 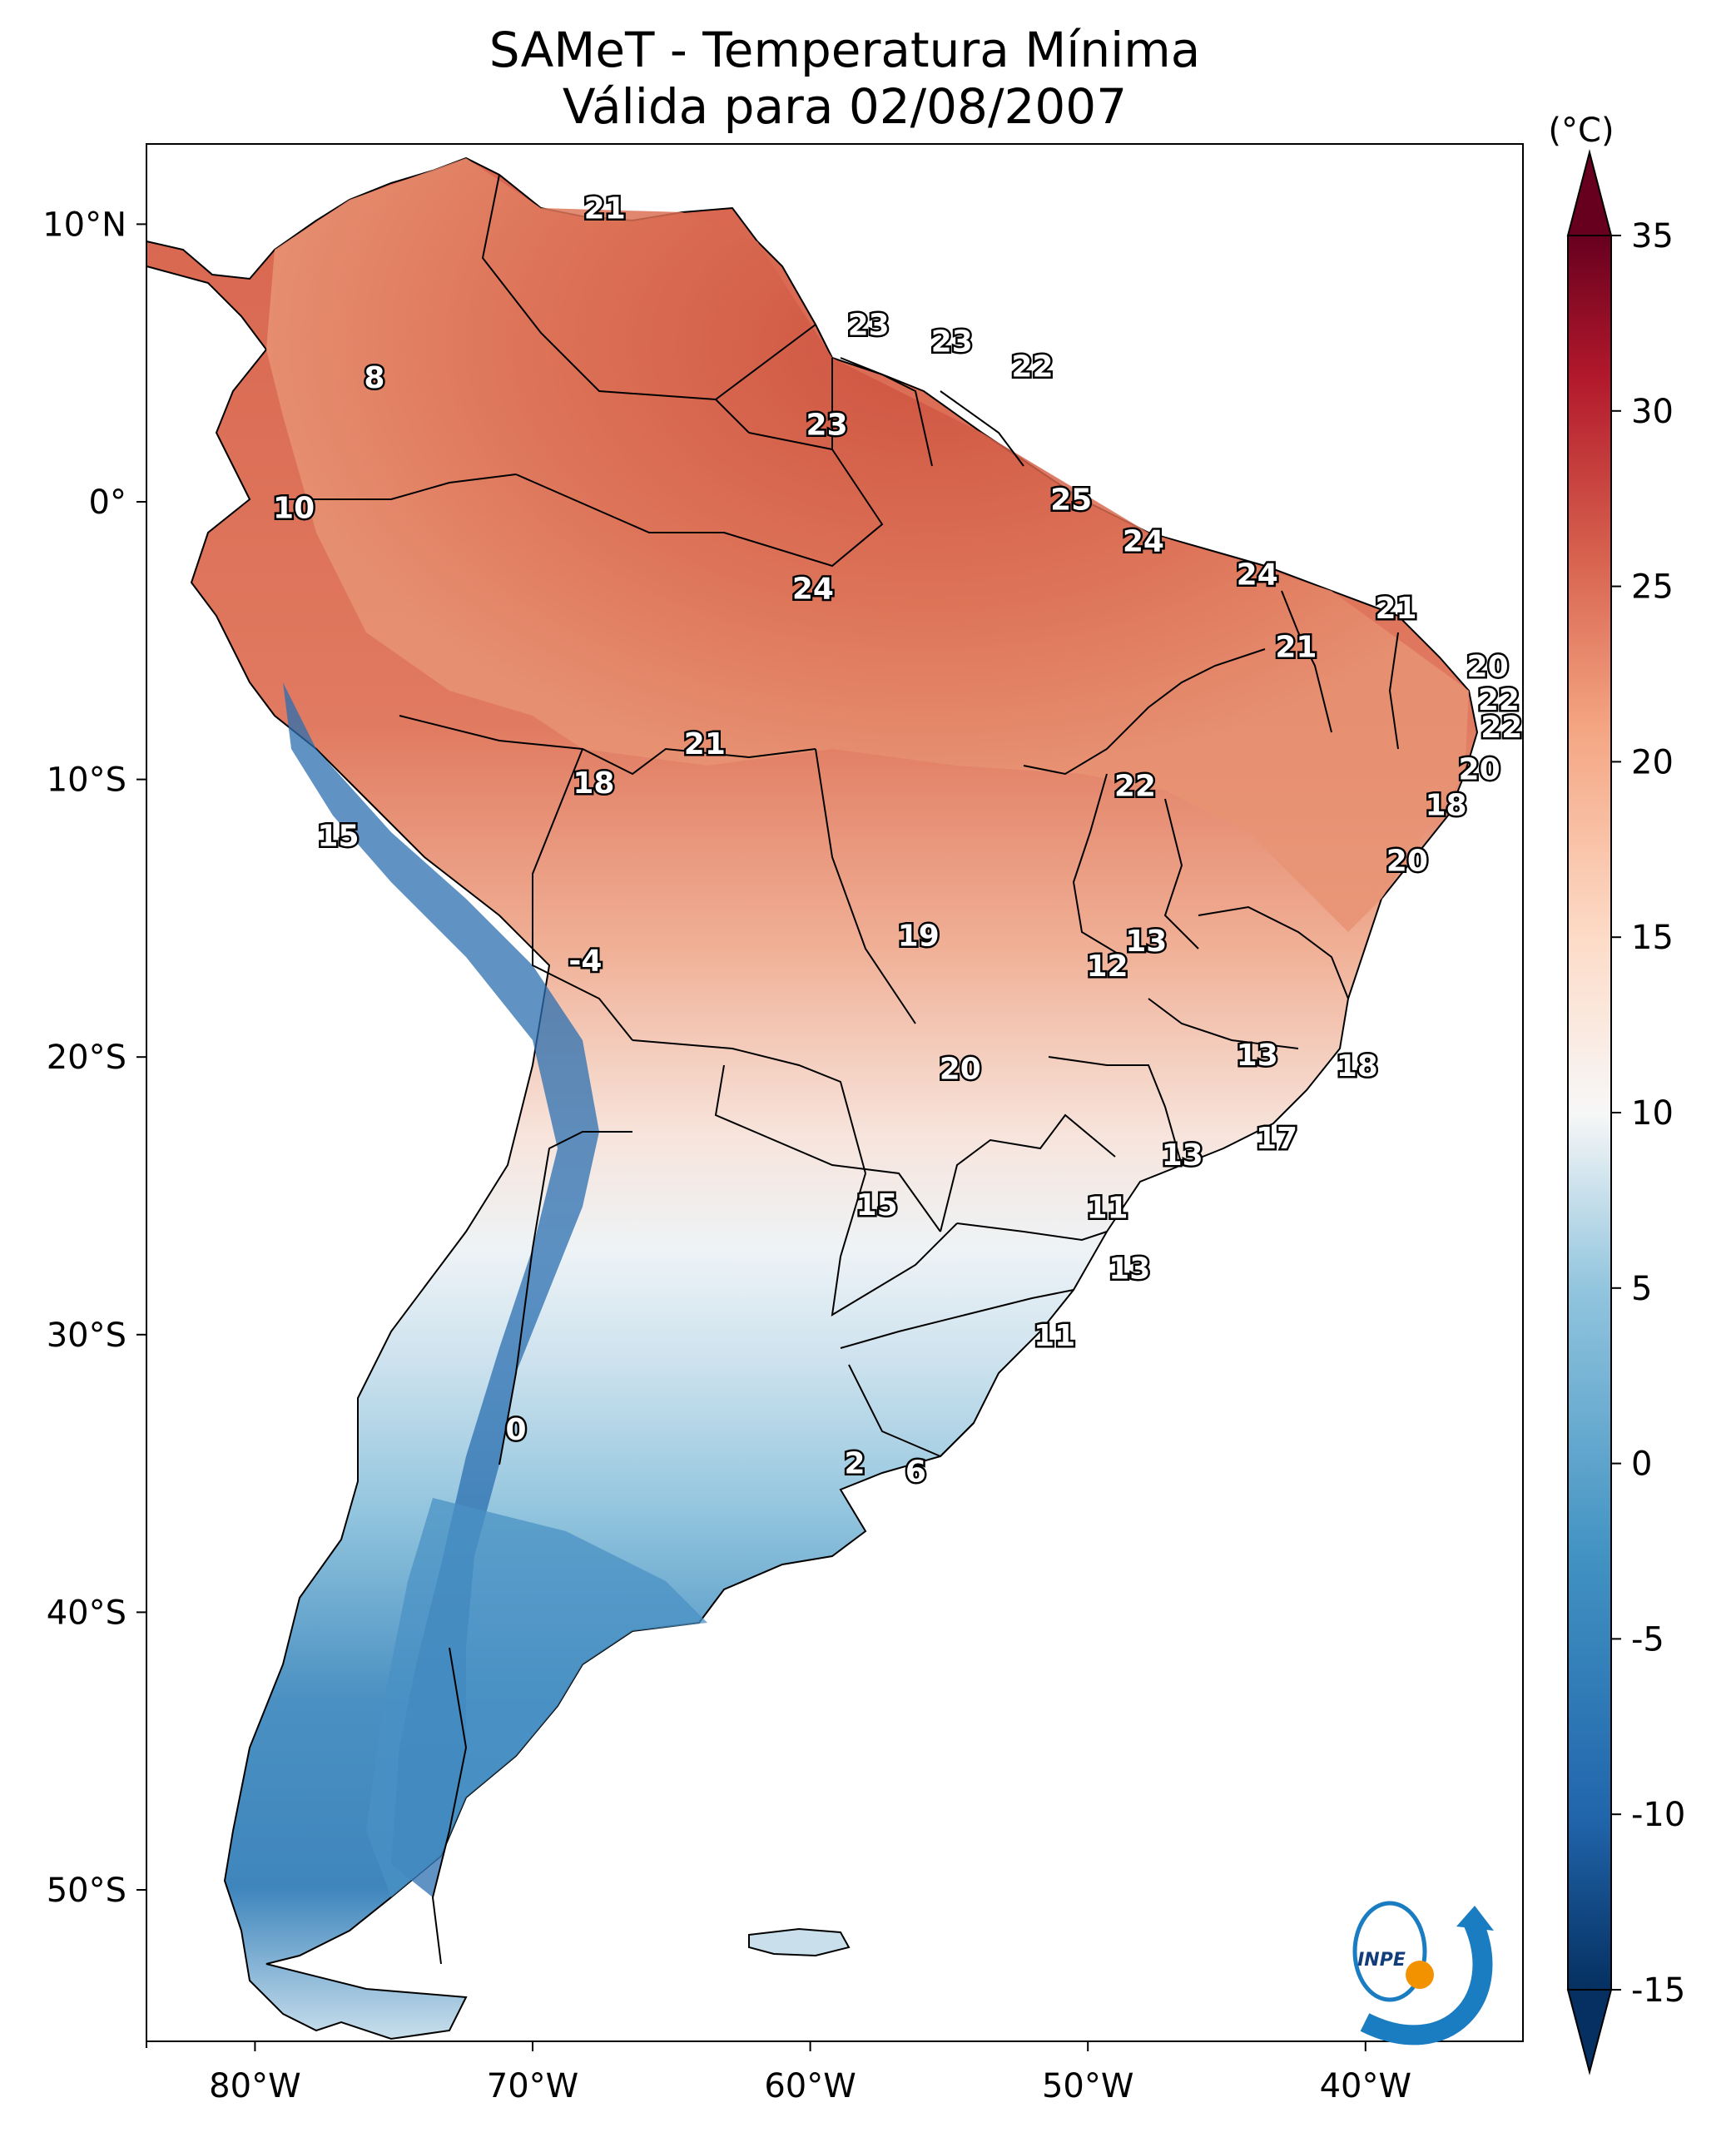 I want to click on map-title: SAMeT - Temperatura Mínima, so click(x=845, y=50).